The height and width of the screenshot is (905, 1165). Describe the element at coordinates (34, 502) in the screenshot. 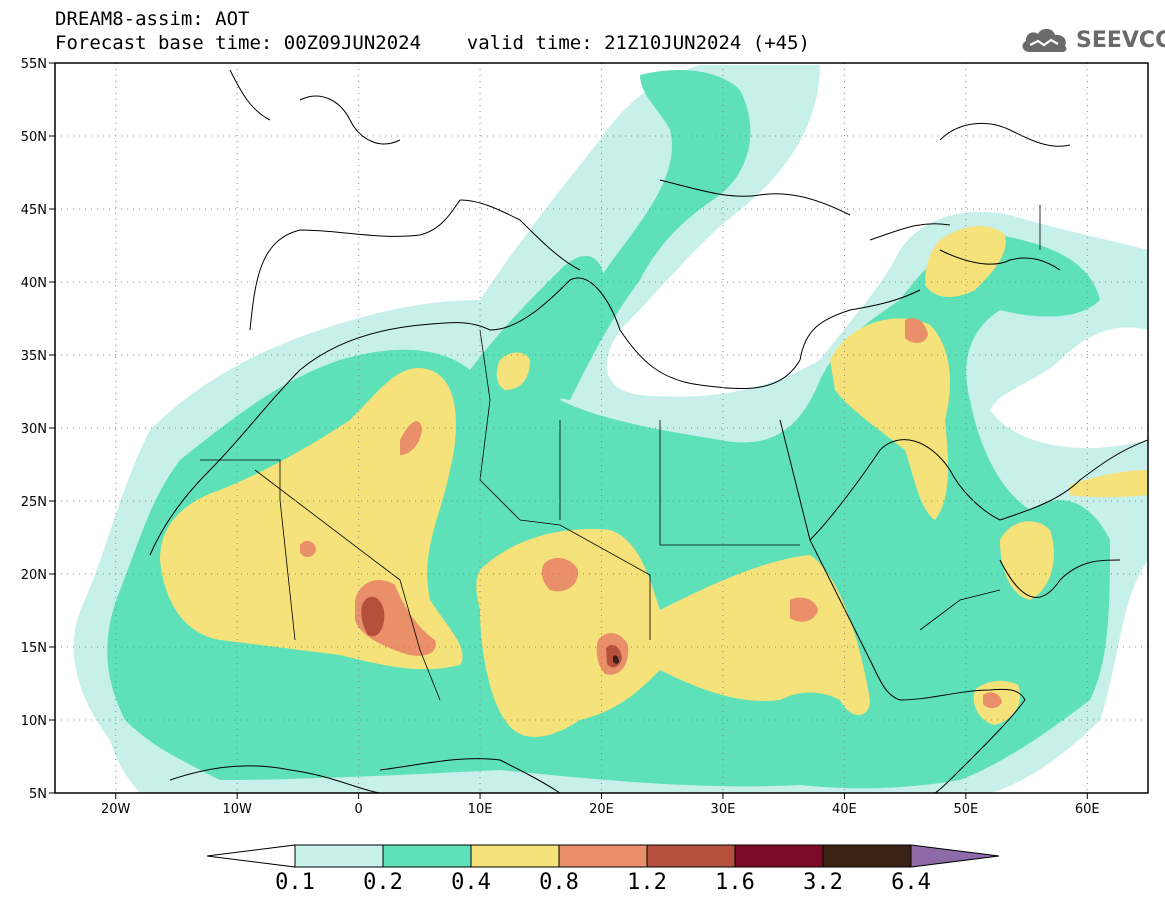

I see `y-tick-label: 25N` at that location.